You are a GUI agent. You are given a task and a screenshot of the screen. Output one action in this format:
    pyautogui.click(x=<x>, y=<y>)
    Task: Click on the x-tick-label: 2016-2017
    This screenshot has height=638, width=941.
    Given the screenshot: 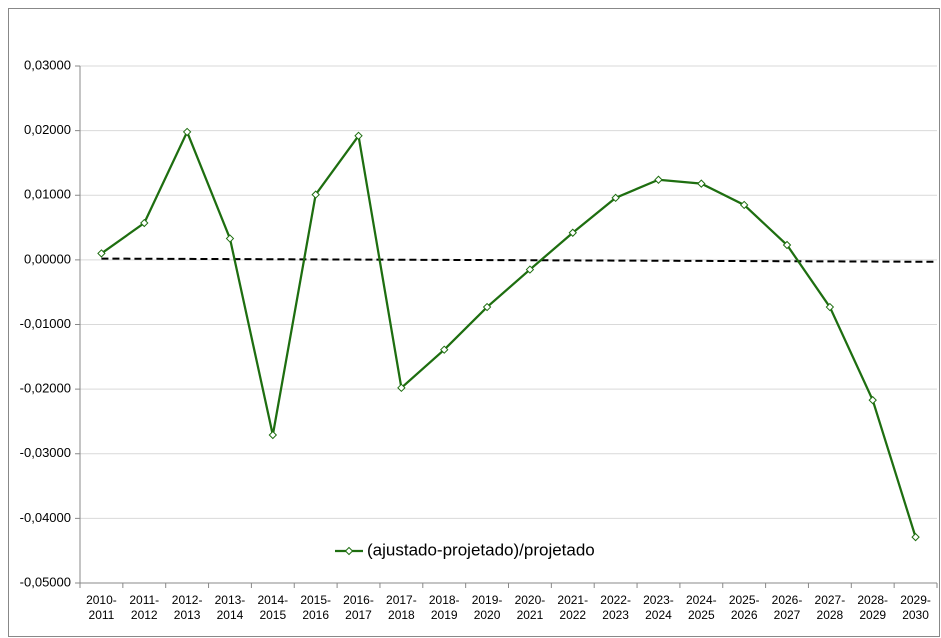 What is the action you would take?
    pyautogui.click(x=358, y=607)
    